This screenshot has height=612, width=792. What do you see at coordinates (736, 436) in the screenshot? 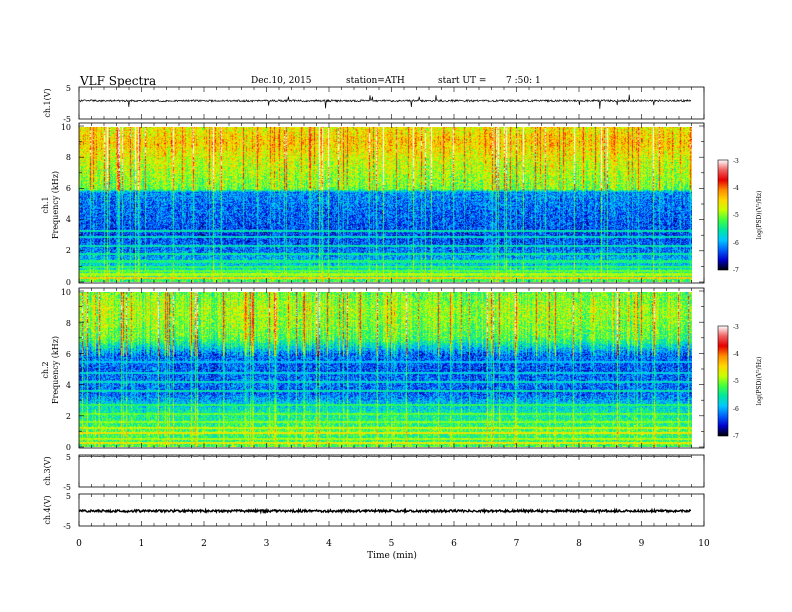
I see `ch2-colorbar-tick-m7: -7` at bounding box center [736, 436].